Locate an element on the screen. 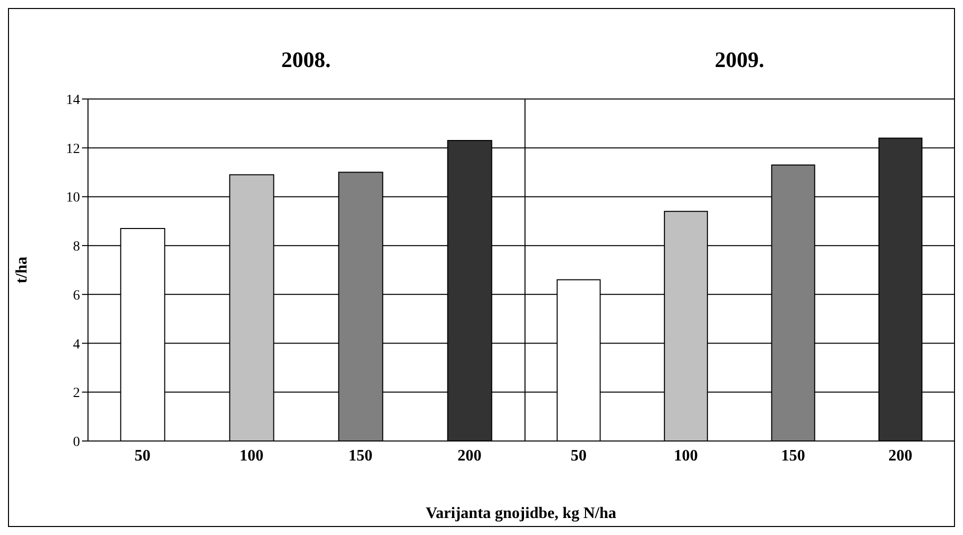  y-tick-label: 0 is located at coordinates (76, 442).